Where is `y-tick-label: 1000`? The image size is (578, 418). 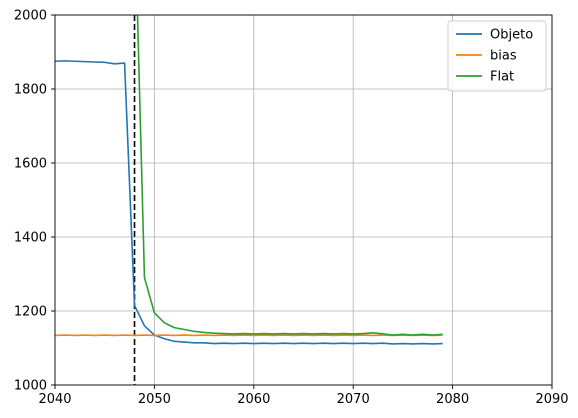 y-tick-label: 1000 is located at coordinates (30, 386).